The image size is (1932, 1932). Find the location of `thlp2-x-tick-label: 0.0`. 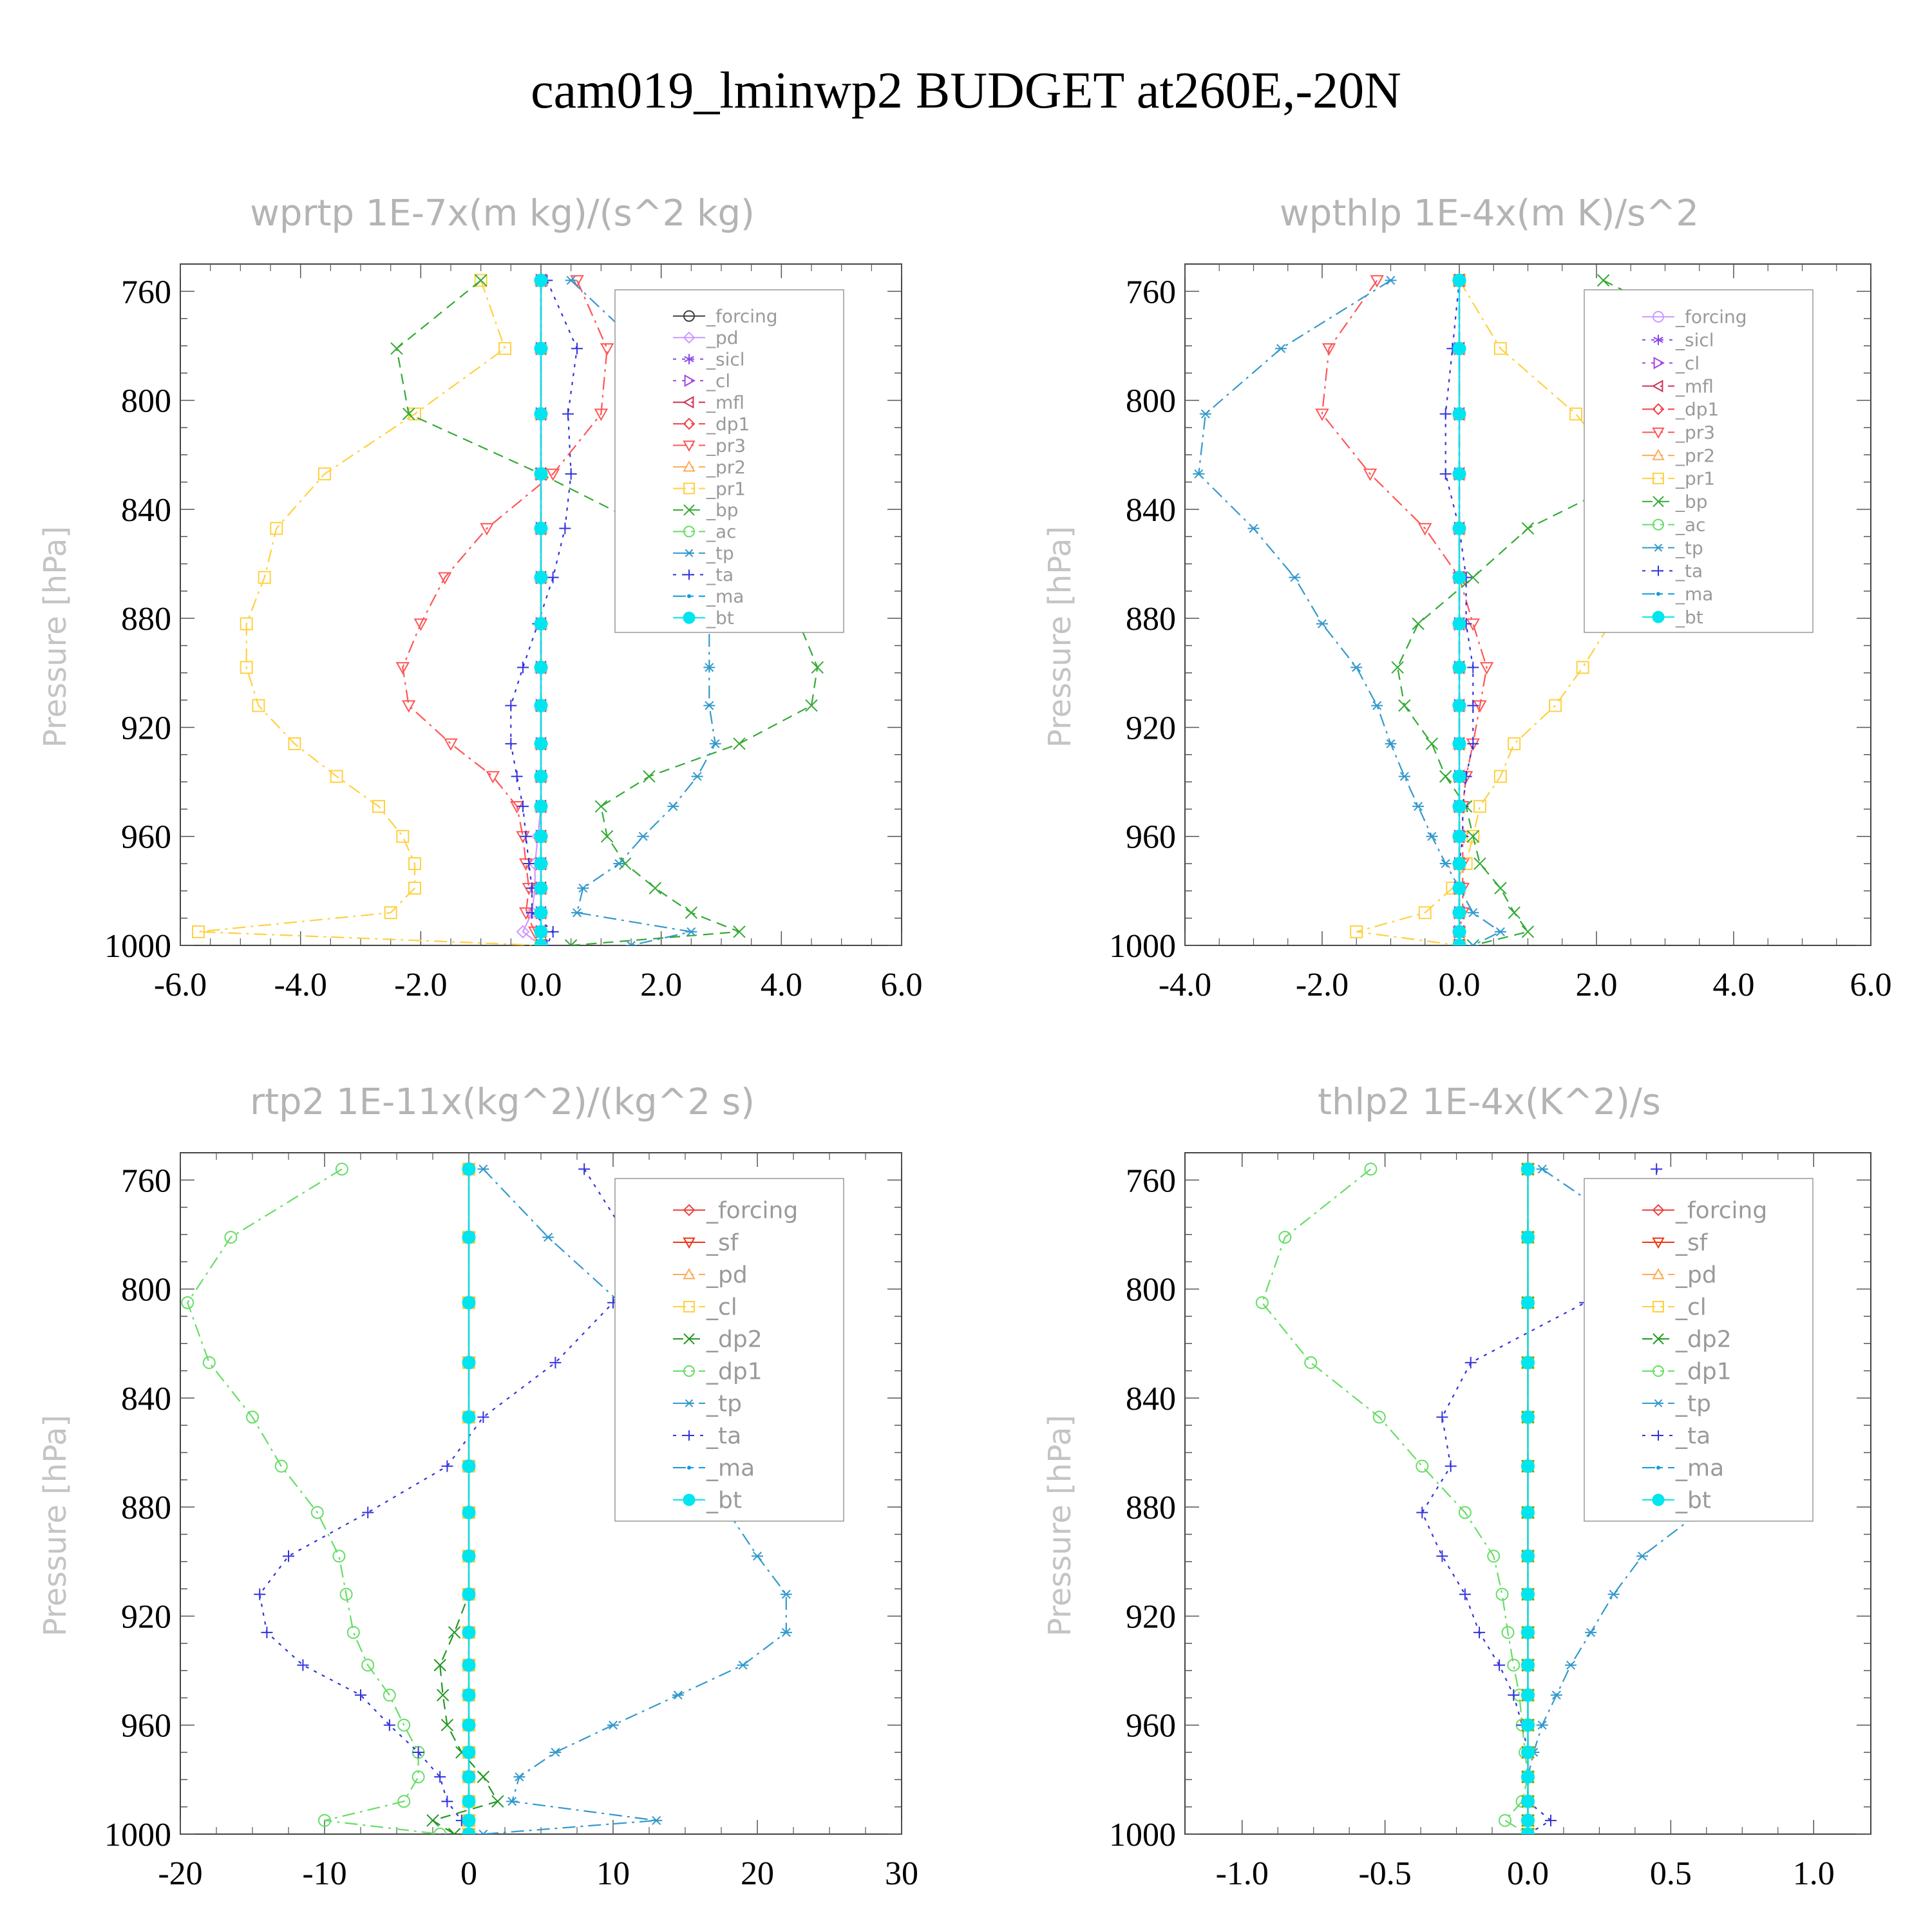

thlp2-x-tick-label: 0.0 is located at coordinates (1528, 1874).